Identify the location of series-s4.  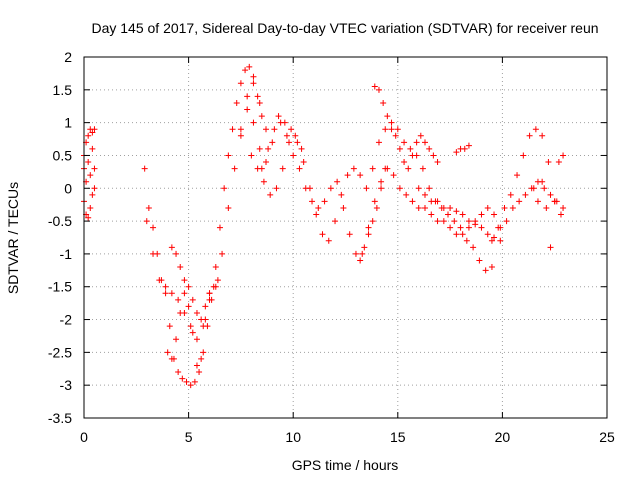
(203, 226).